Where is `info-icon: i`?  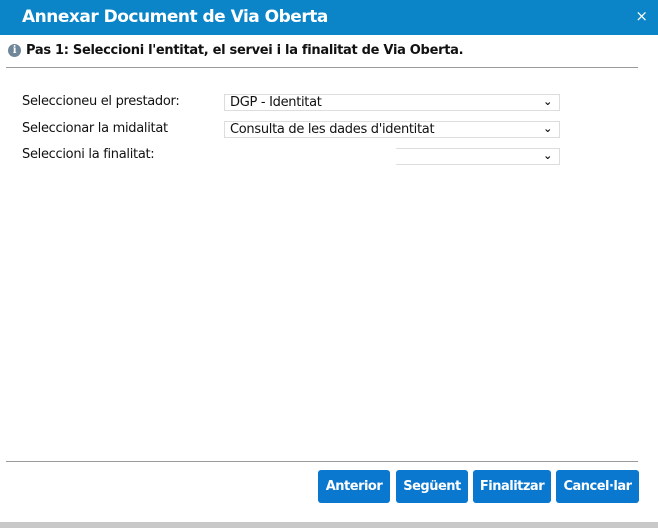 info-icon: i is located at coordinates (14, 50).